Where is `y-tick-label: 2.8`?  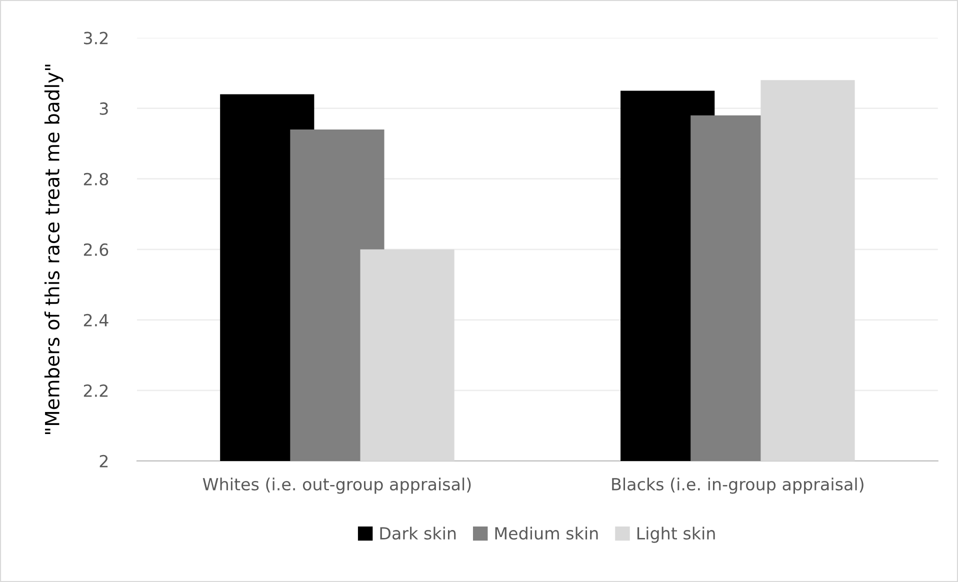 y-tick-label: 2.8 is located at coordinates (96, 179).